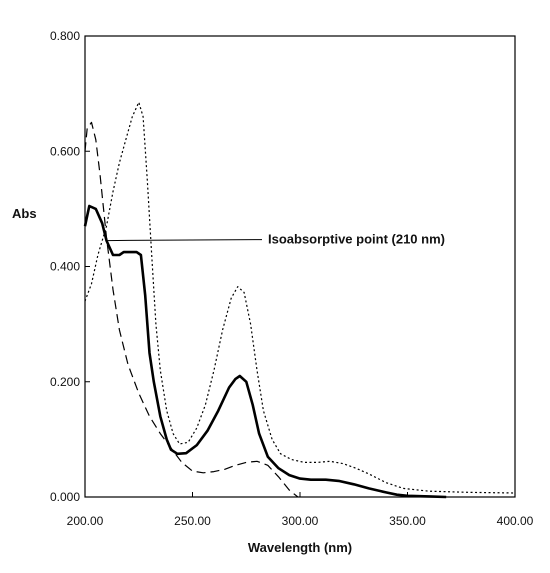 The height and width of the screenshot is (573, 550). Describe the element at coordinates (65, 267) in the screenshot. I see `y-tick-label: 0.400` at that location.